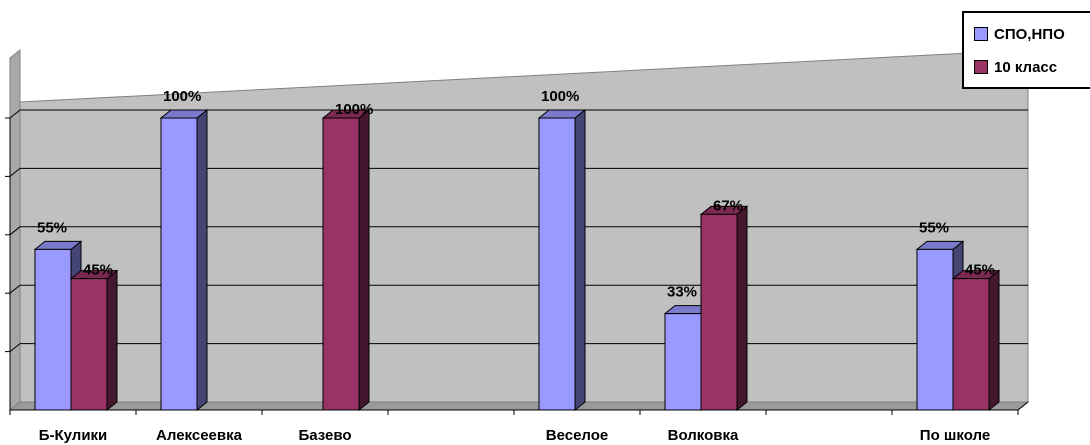 This screenshot has width=1090, height=445. I want to click on legend-item-series-2: 10 класс, so click(1015, 67).